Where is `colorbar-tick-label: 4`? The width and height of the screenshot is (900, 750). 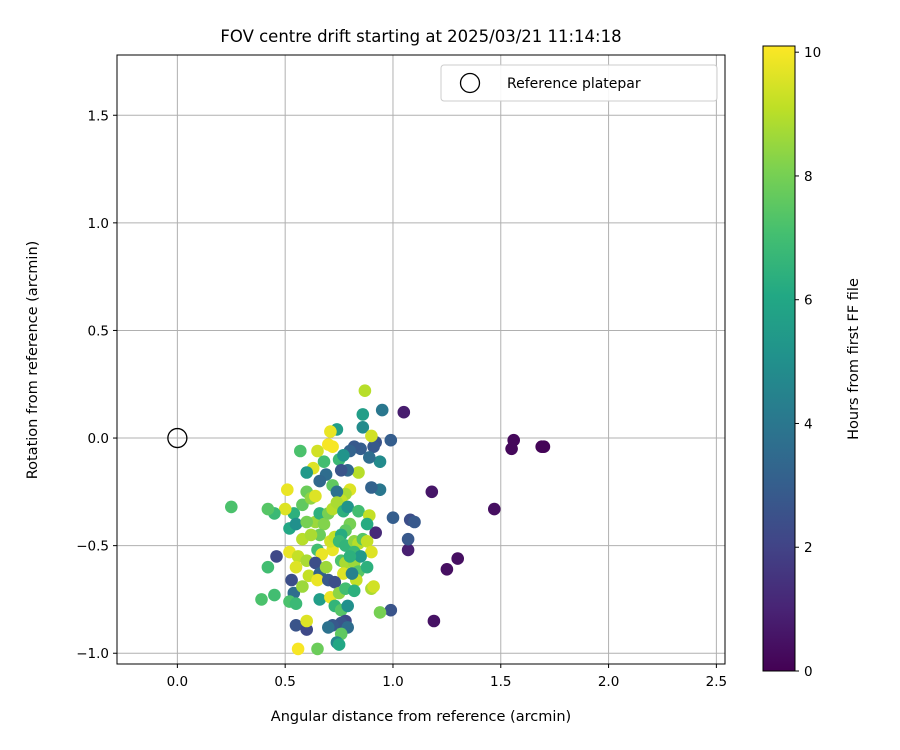
colorbar-tick-label: 4 is located at coordinates (808, 424).